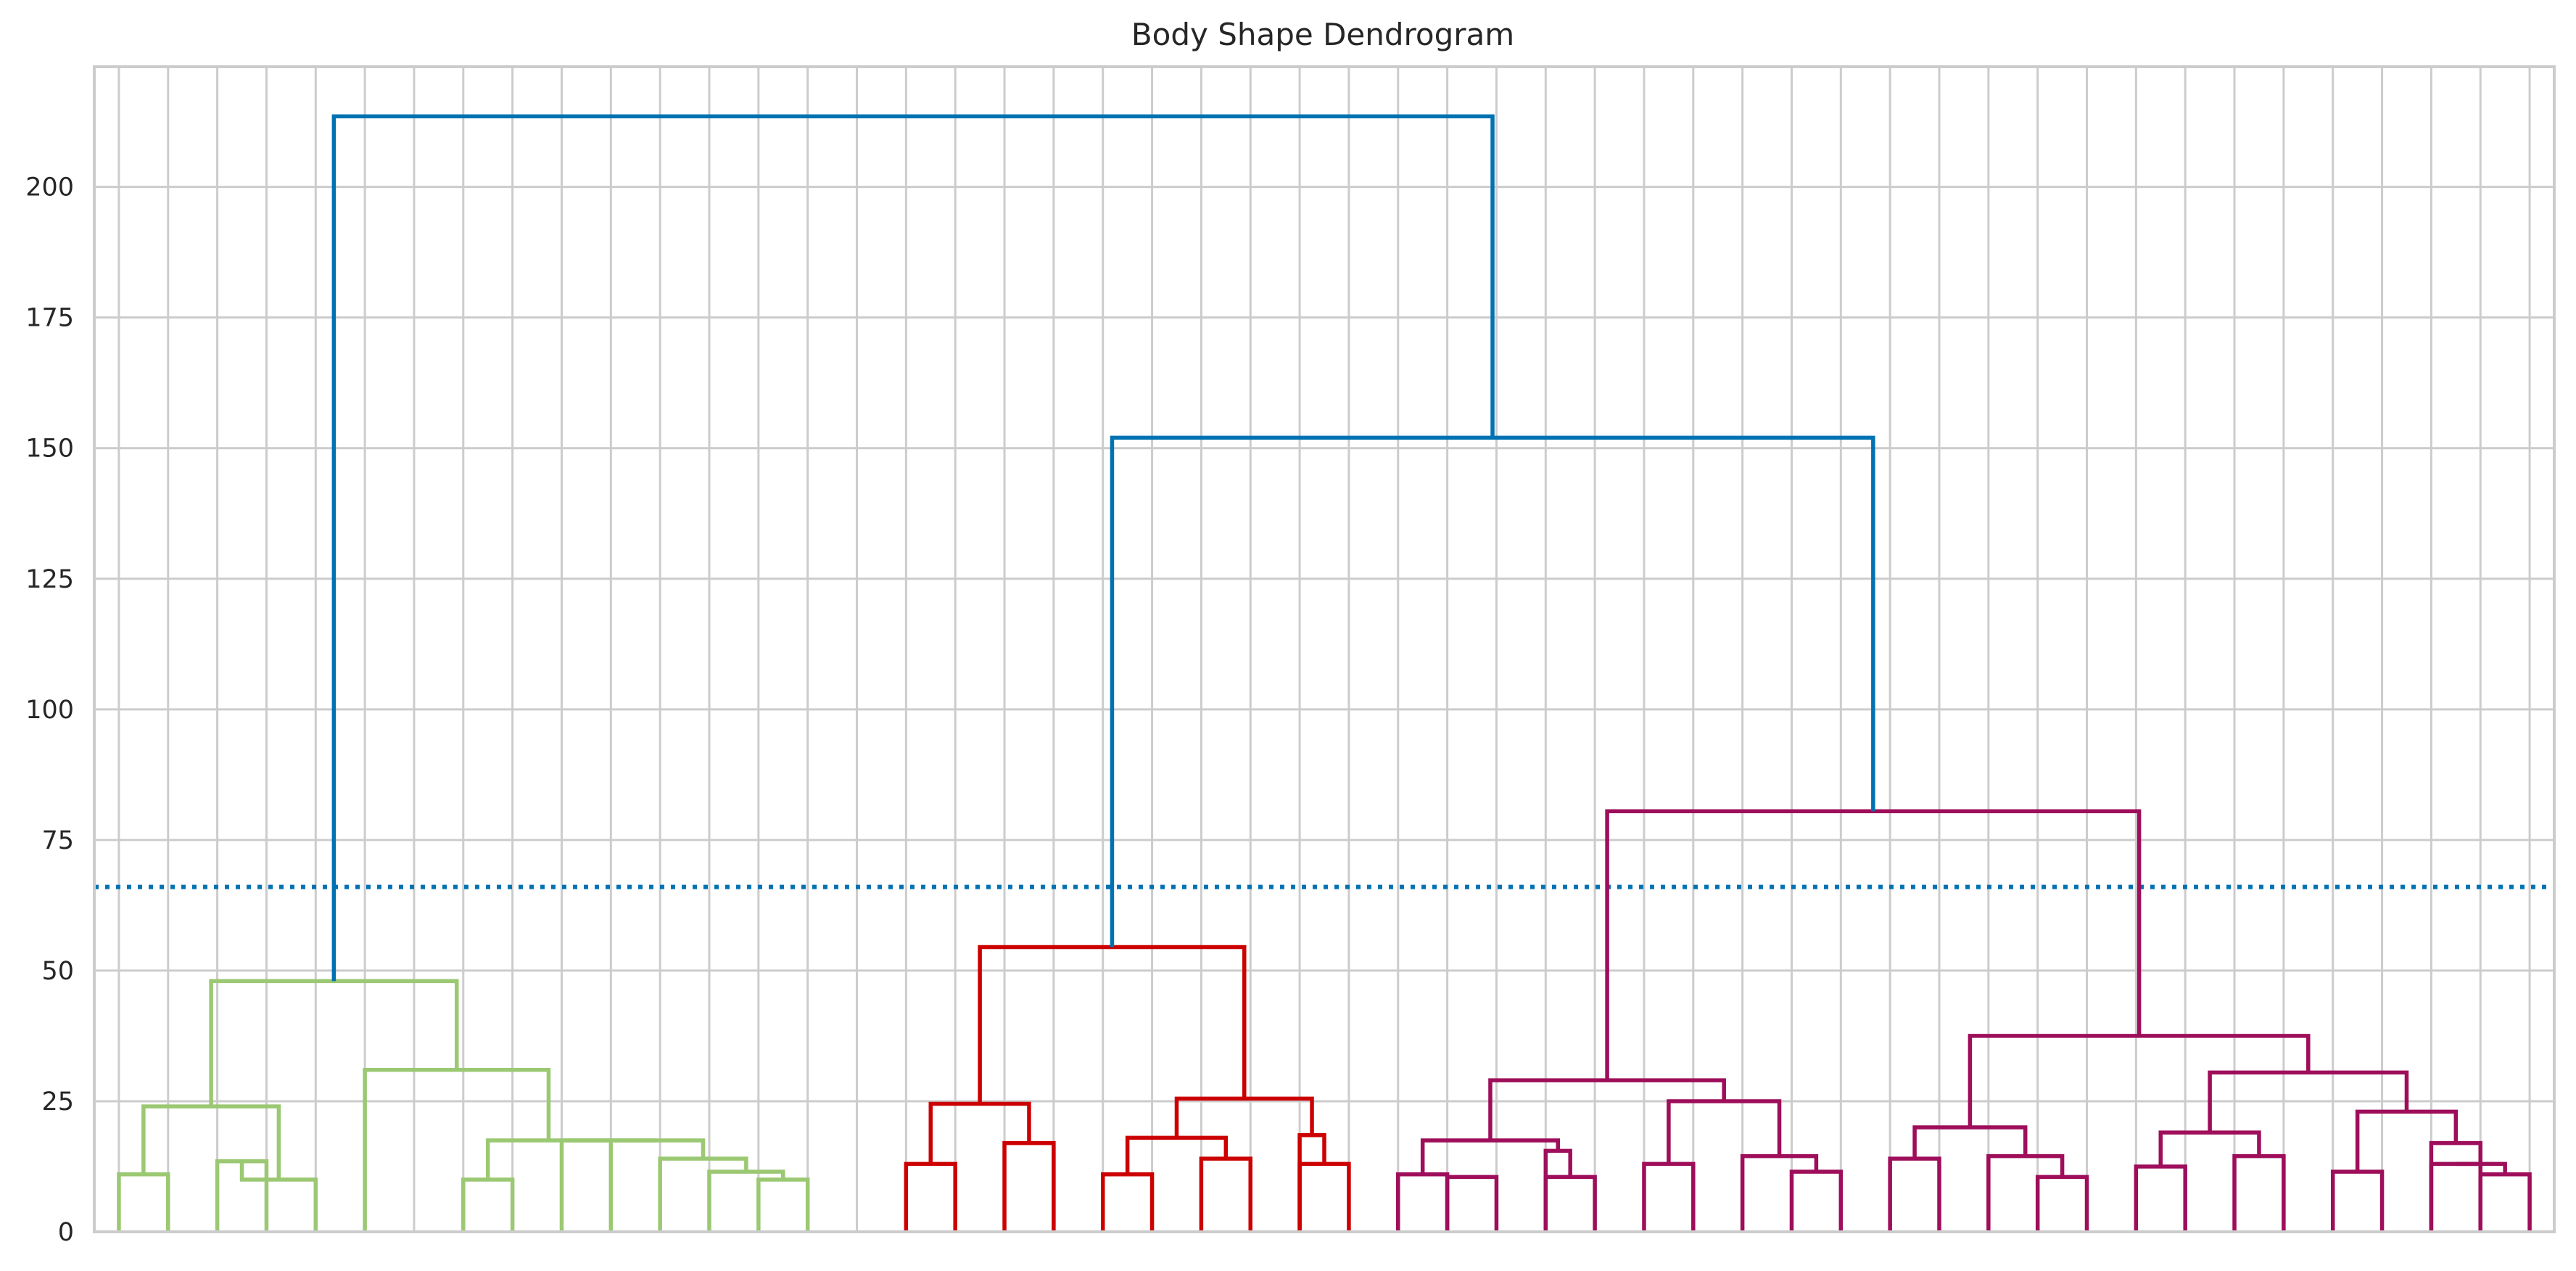 This screenshot has width=2576, height=1271. What do you see at coordinates (49, 187) in the screenshot?
I see `y-tick-label: 200` at bounding box center [49, 187].